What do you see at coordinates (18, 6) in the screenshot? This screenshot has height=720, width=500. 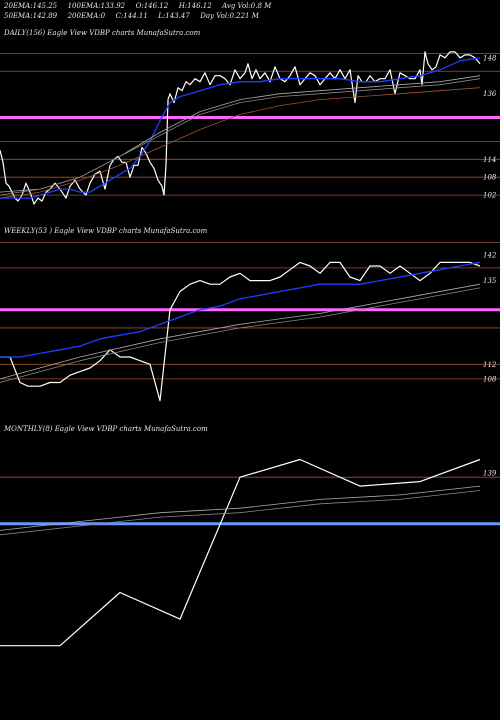 I see `ema20-label: 20EMA:` at bounding box center [18, 6].